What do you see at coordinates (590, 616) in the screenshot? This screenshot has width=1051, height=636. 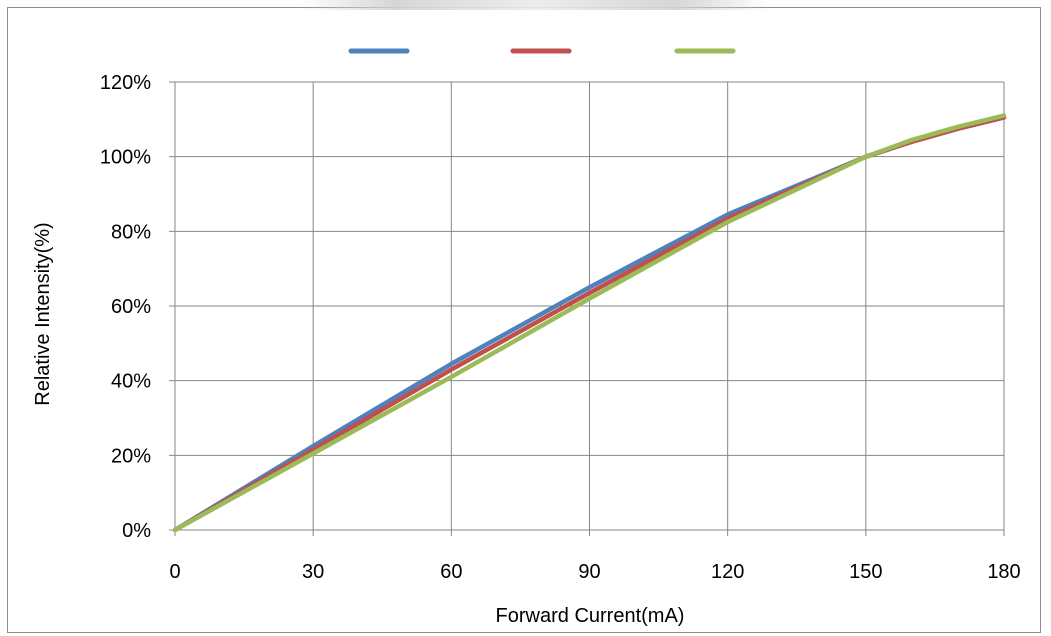 I see `x-axis-title: Forward Current(mA)` at bounding box center [590, 616].